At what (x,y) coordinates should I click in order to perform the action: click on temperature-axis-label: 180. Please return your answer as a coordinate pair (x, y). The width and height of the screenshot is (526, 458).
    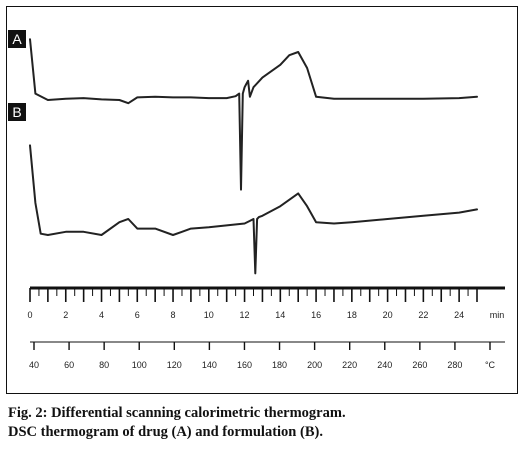
    Looking at the image, I should click on (279, 365).